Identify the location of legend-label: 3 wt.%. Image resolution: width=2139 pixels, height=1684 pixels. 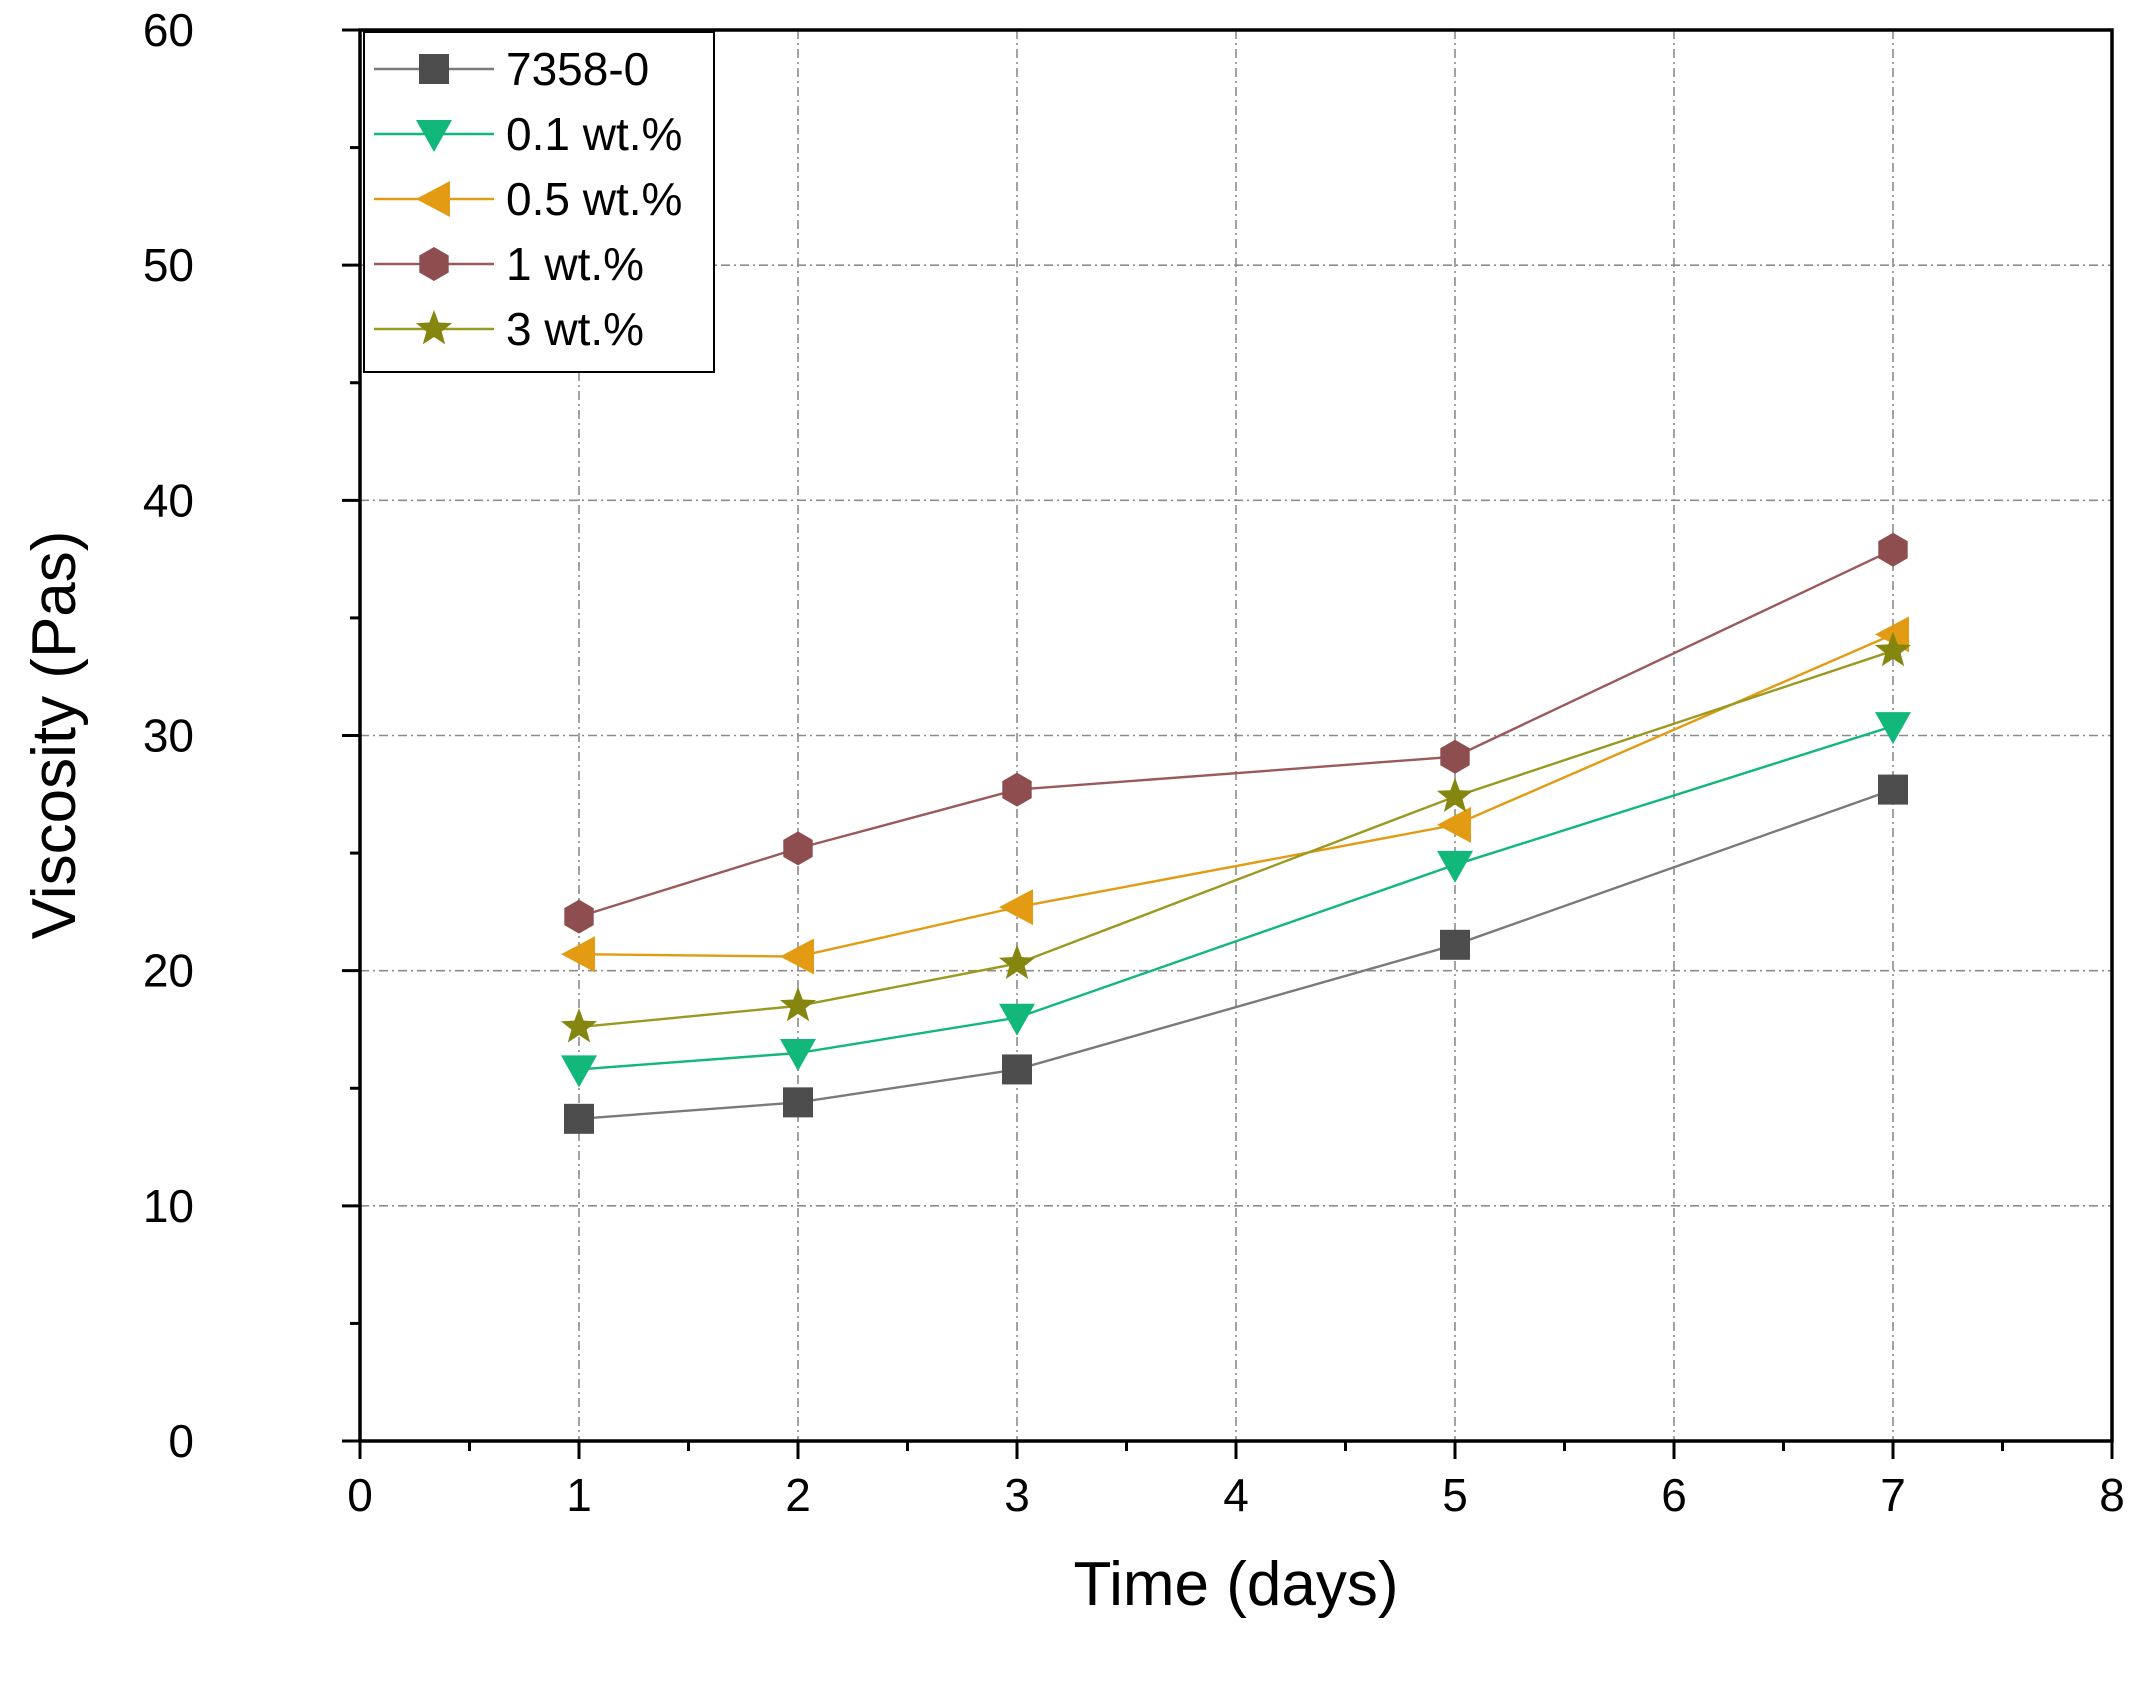
(575, 329).